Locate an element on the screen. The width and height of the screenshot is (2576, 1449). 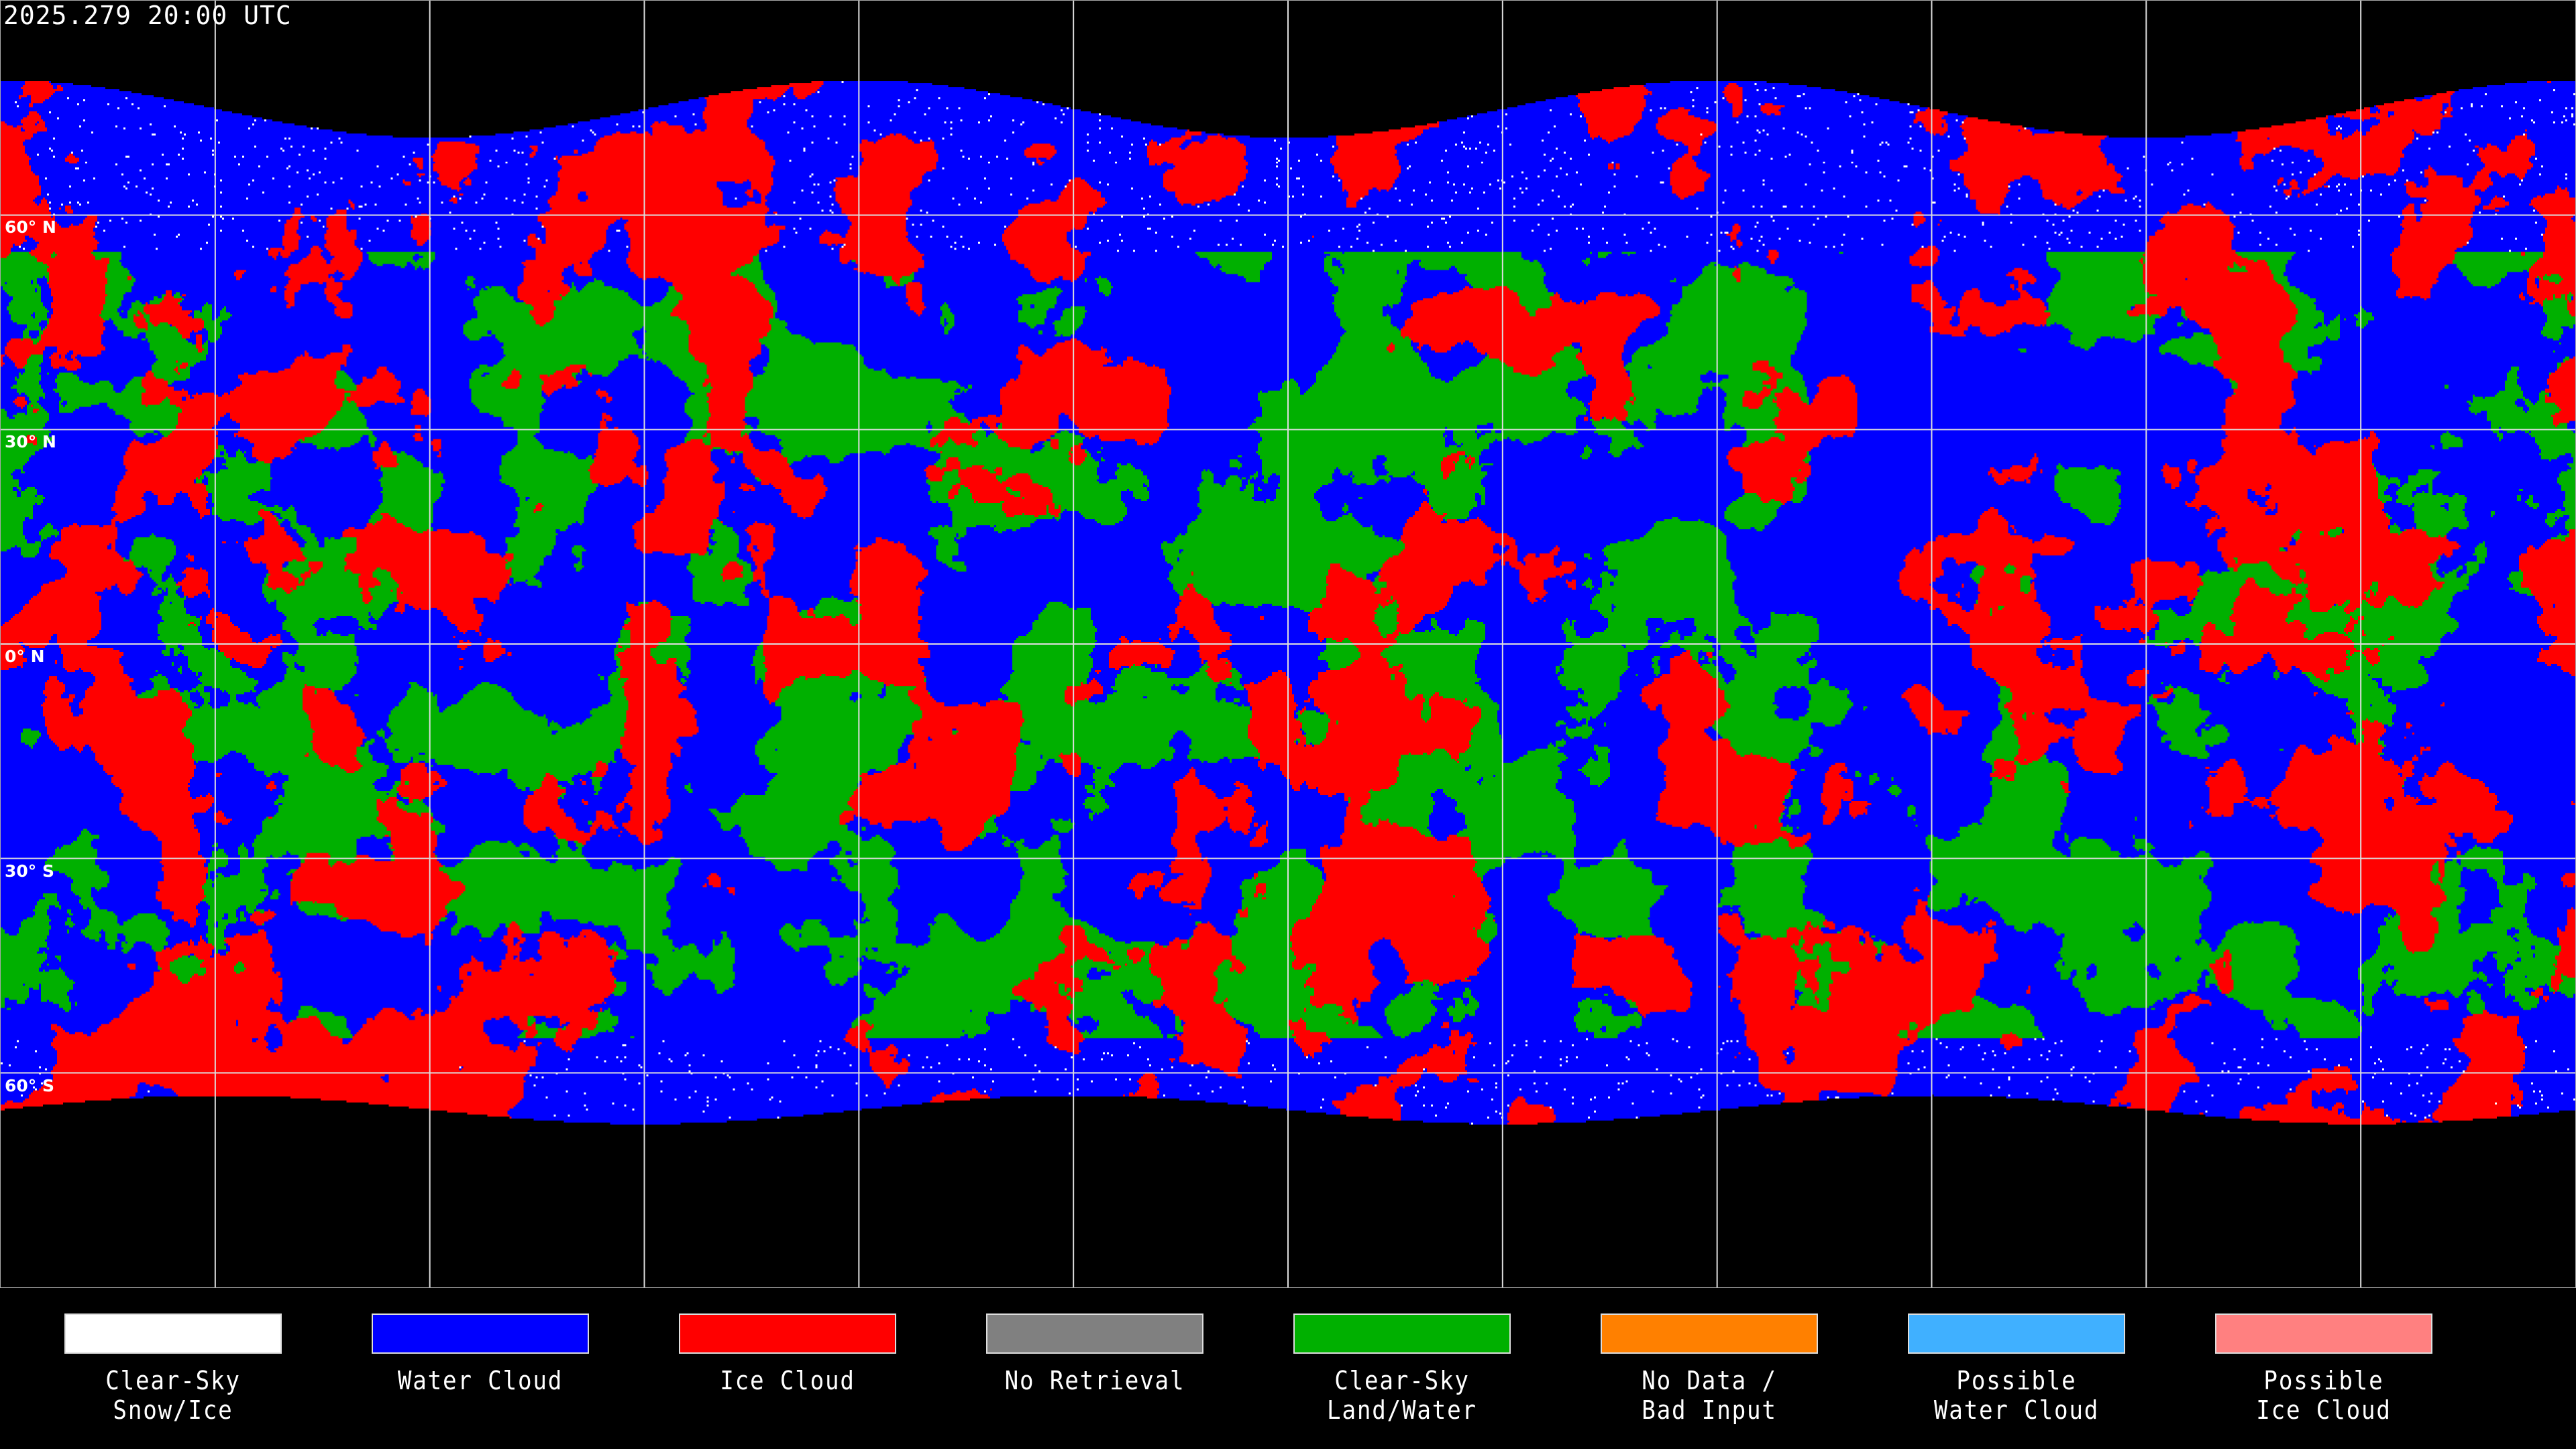
legend-label: Possible Water Cloud is located at coordinates (2016, 1395).